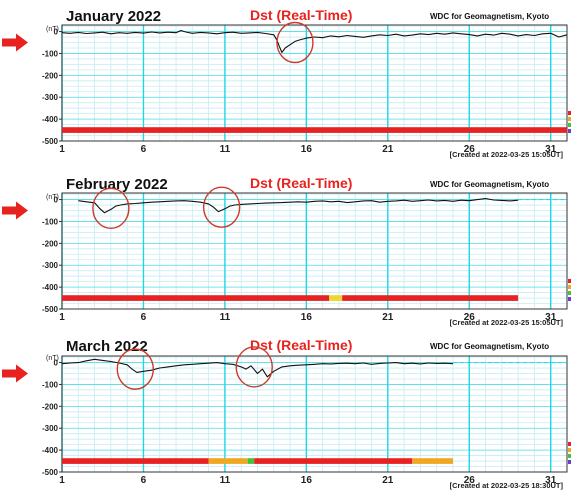 Image resolution: width=573 pixels, height=492 pixels. I want to click on panel-title: February 2022, so click(117, 184).